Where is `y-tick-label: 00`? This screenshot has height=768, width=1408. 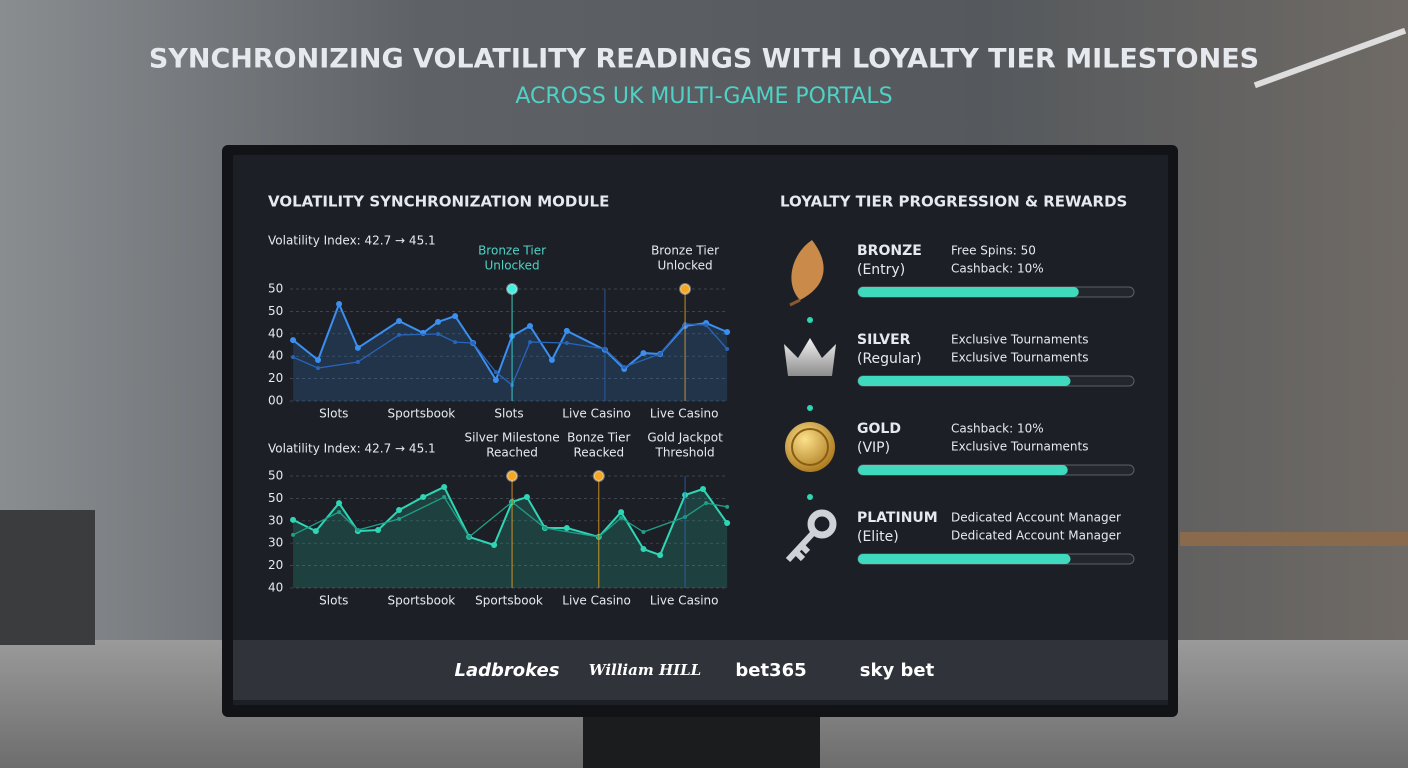
y-tick-label: 00 is located at coordinates (275, 401).